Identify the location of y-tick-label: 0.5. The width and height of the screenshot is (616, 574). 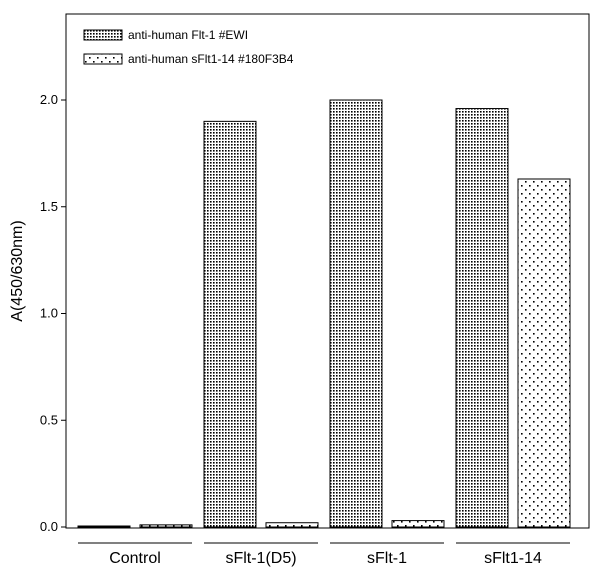
(49, 419).